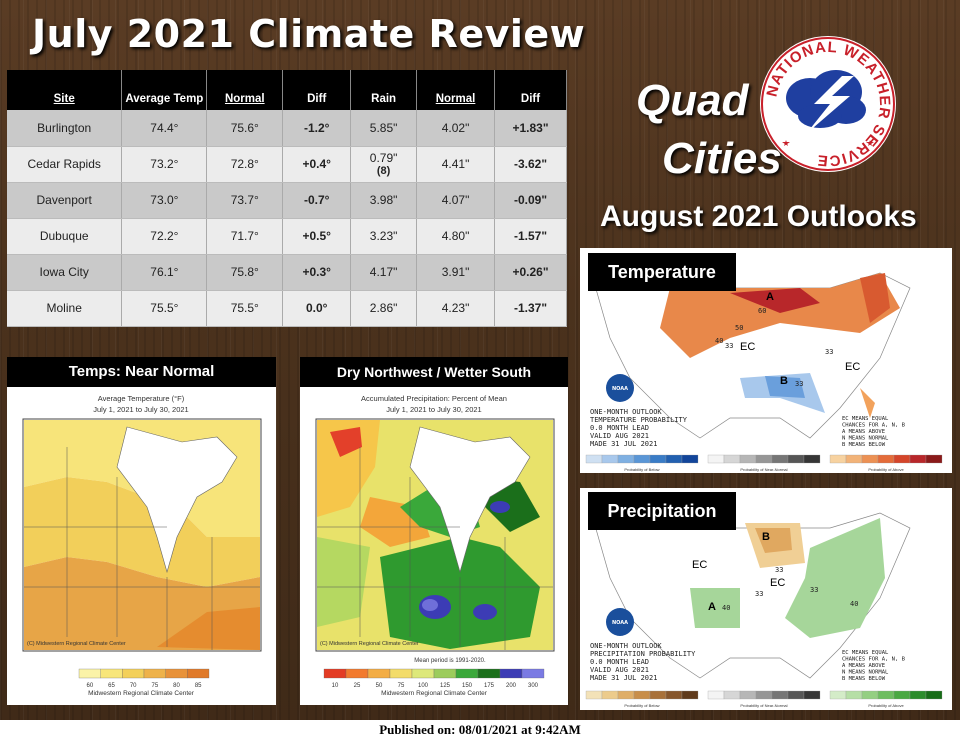  What do you see at coordinates (865, 439) in the screenshot?
I see `outlook-text-line: N MEANS NORMAL` at bounding box center [865, 439].